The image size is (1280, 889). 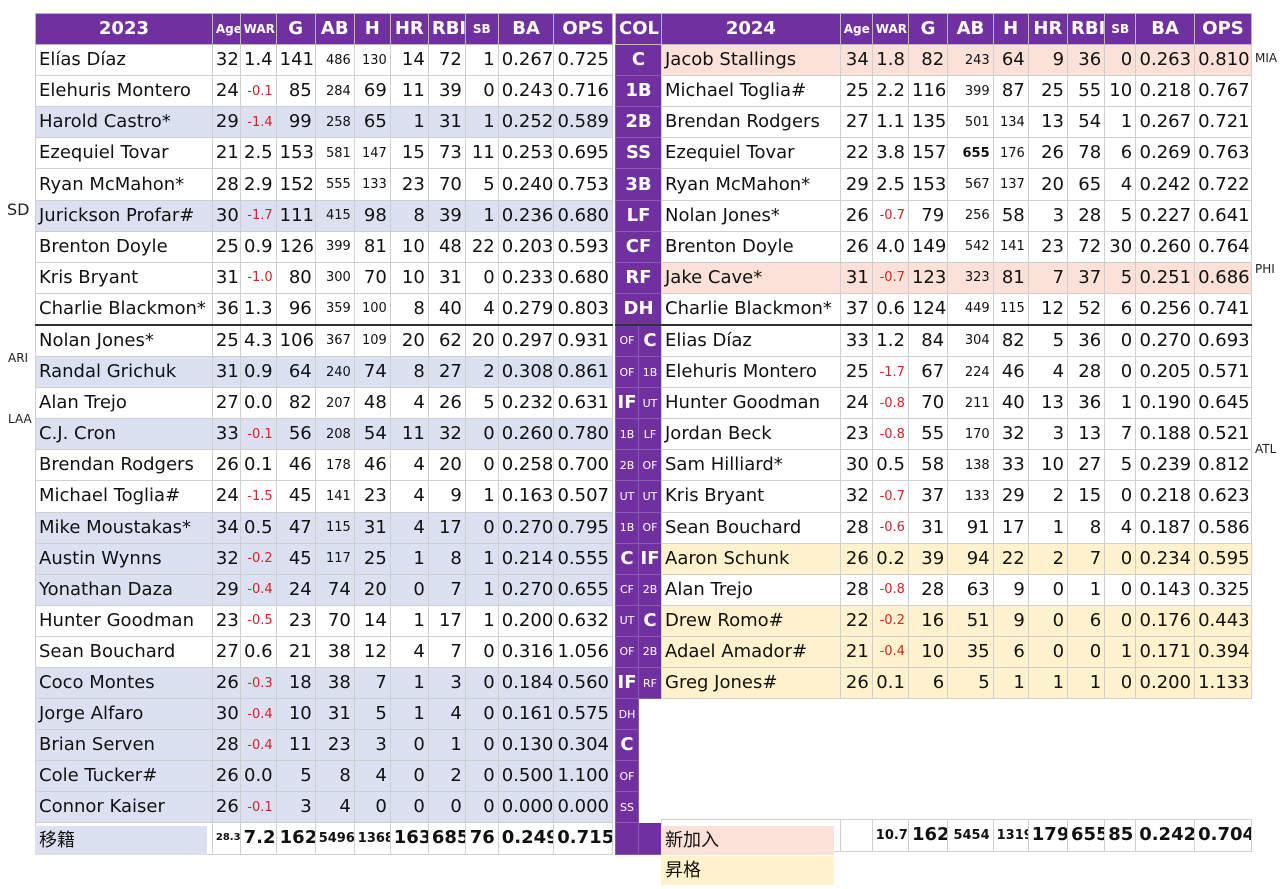 I want to click on stat-ops: 0.641, so click(x=1223, y=215).